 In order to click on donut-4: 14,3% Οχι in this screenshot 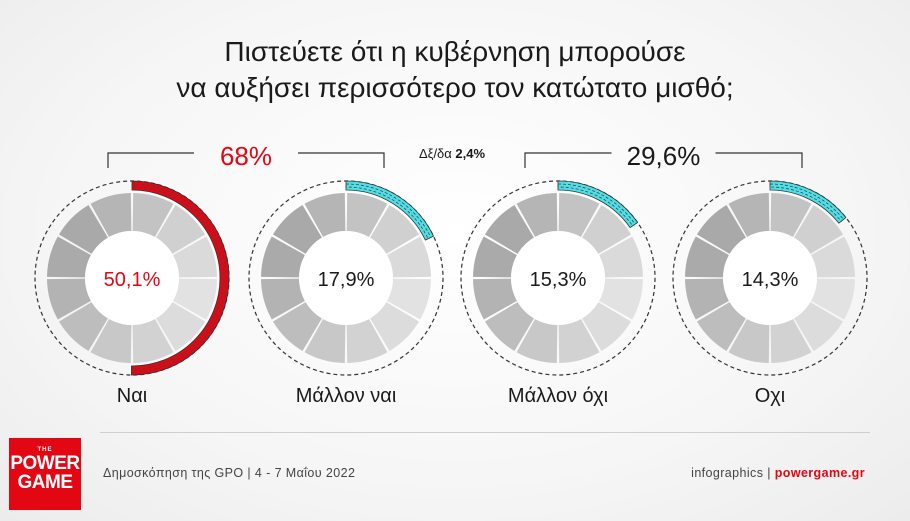, I will do `click(770, 293)`.